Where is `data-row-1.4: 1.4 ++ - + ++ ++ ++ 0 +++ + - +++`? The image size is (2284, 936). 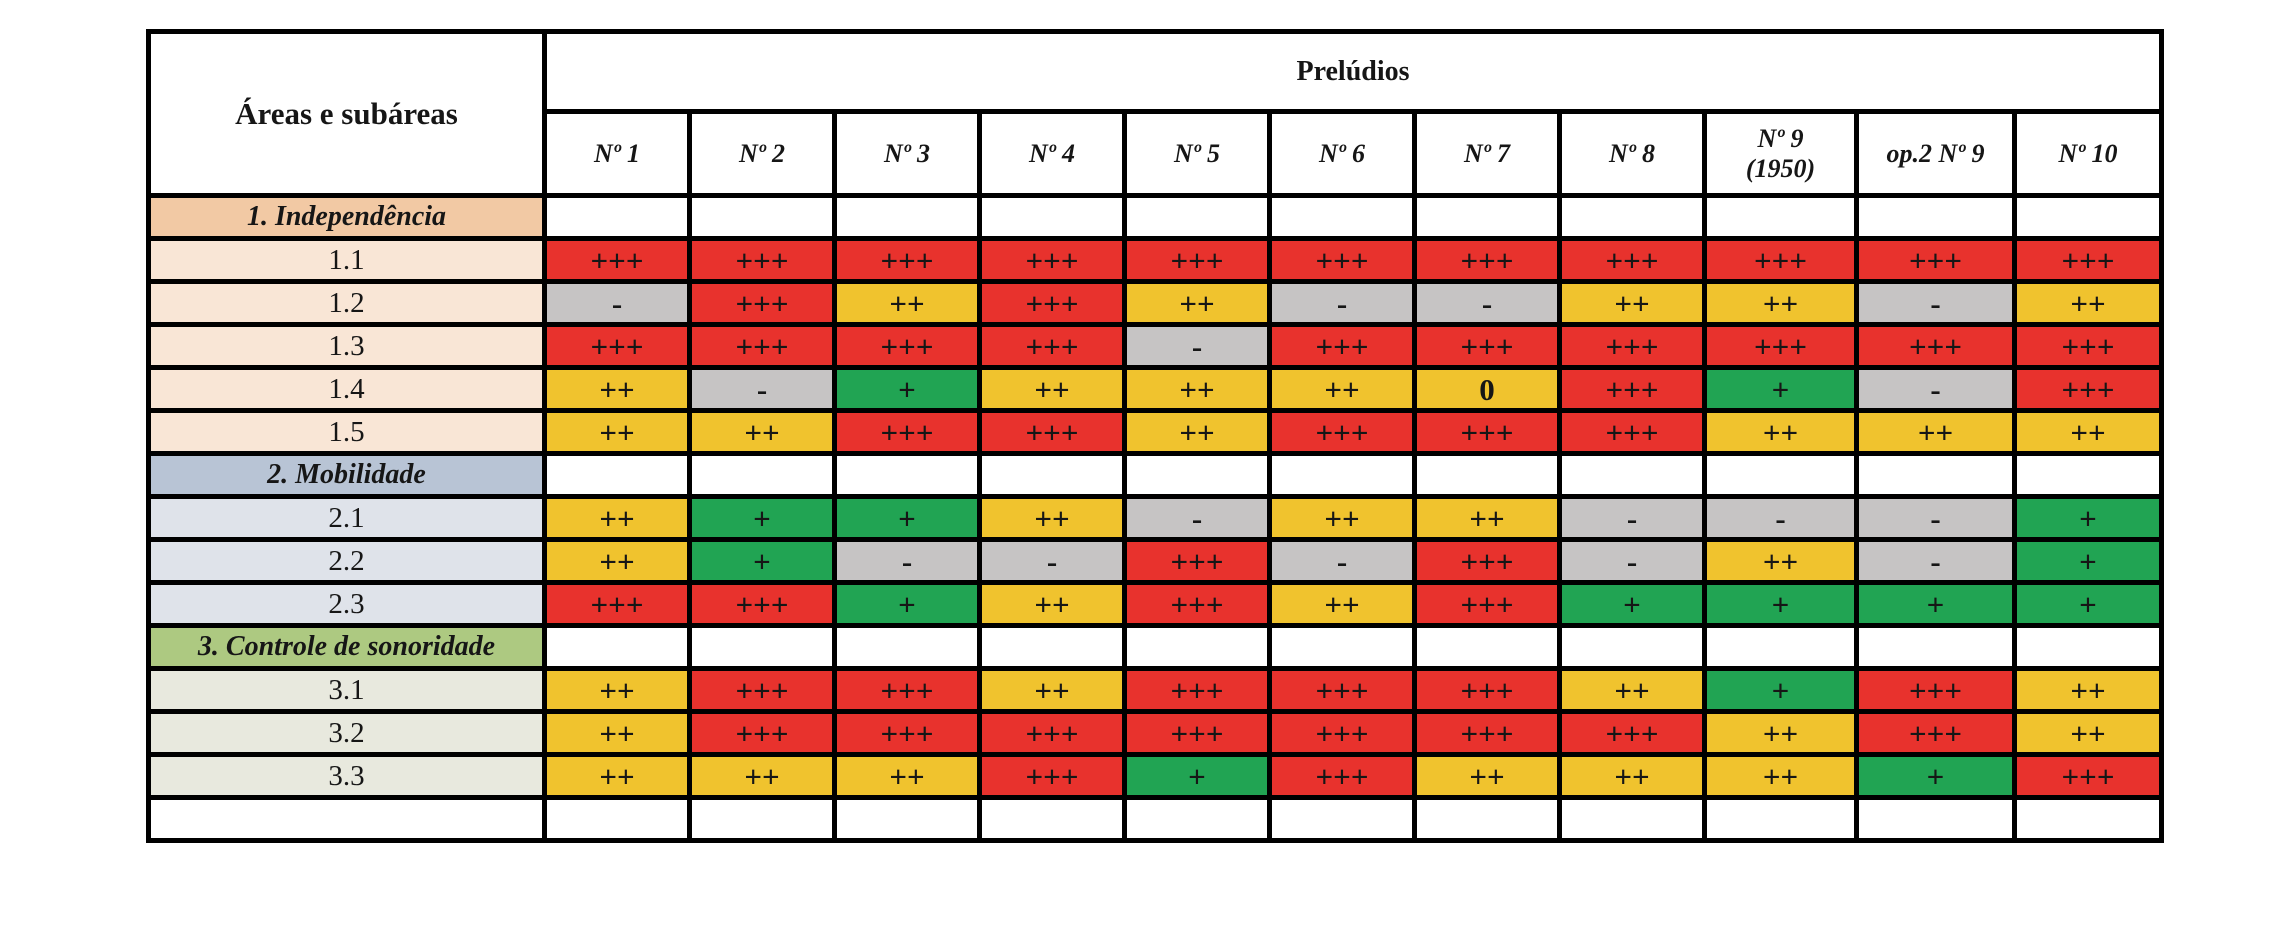
data-row-1.4: 1.4 ++ - + ++ ++ ++ 0 +++ + - +++ is located at coordinates (1155, 389).